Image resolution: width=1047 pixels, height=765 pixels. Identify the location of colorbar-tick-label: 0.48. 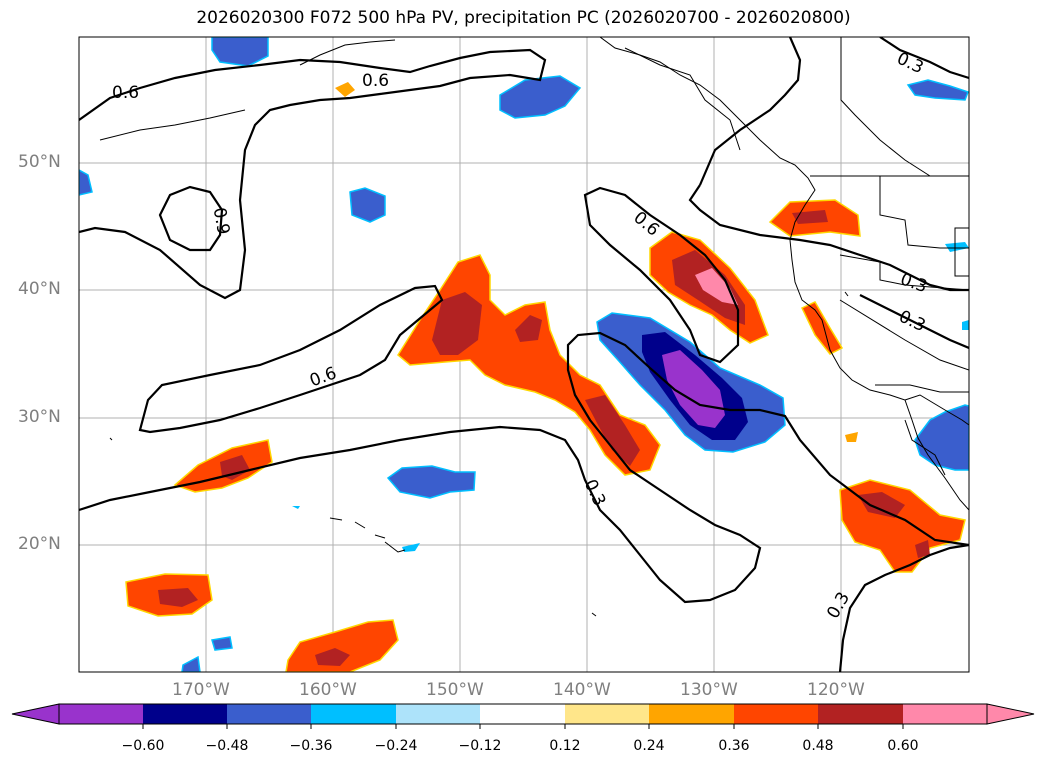
(818, 746).